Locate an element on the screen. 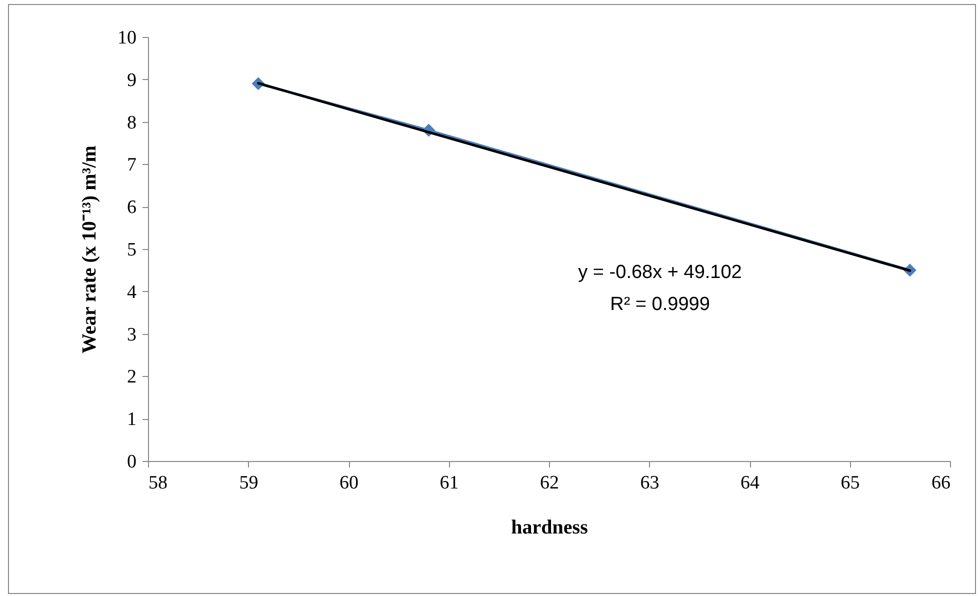 This screenshot has height=596, width=980. y-tick-label: 2 is located at coordinates (131, 377).